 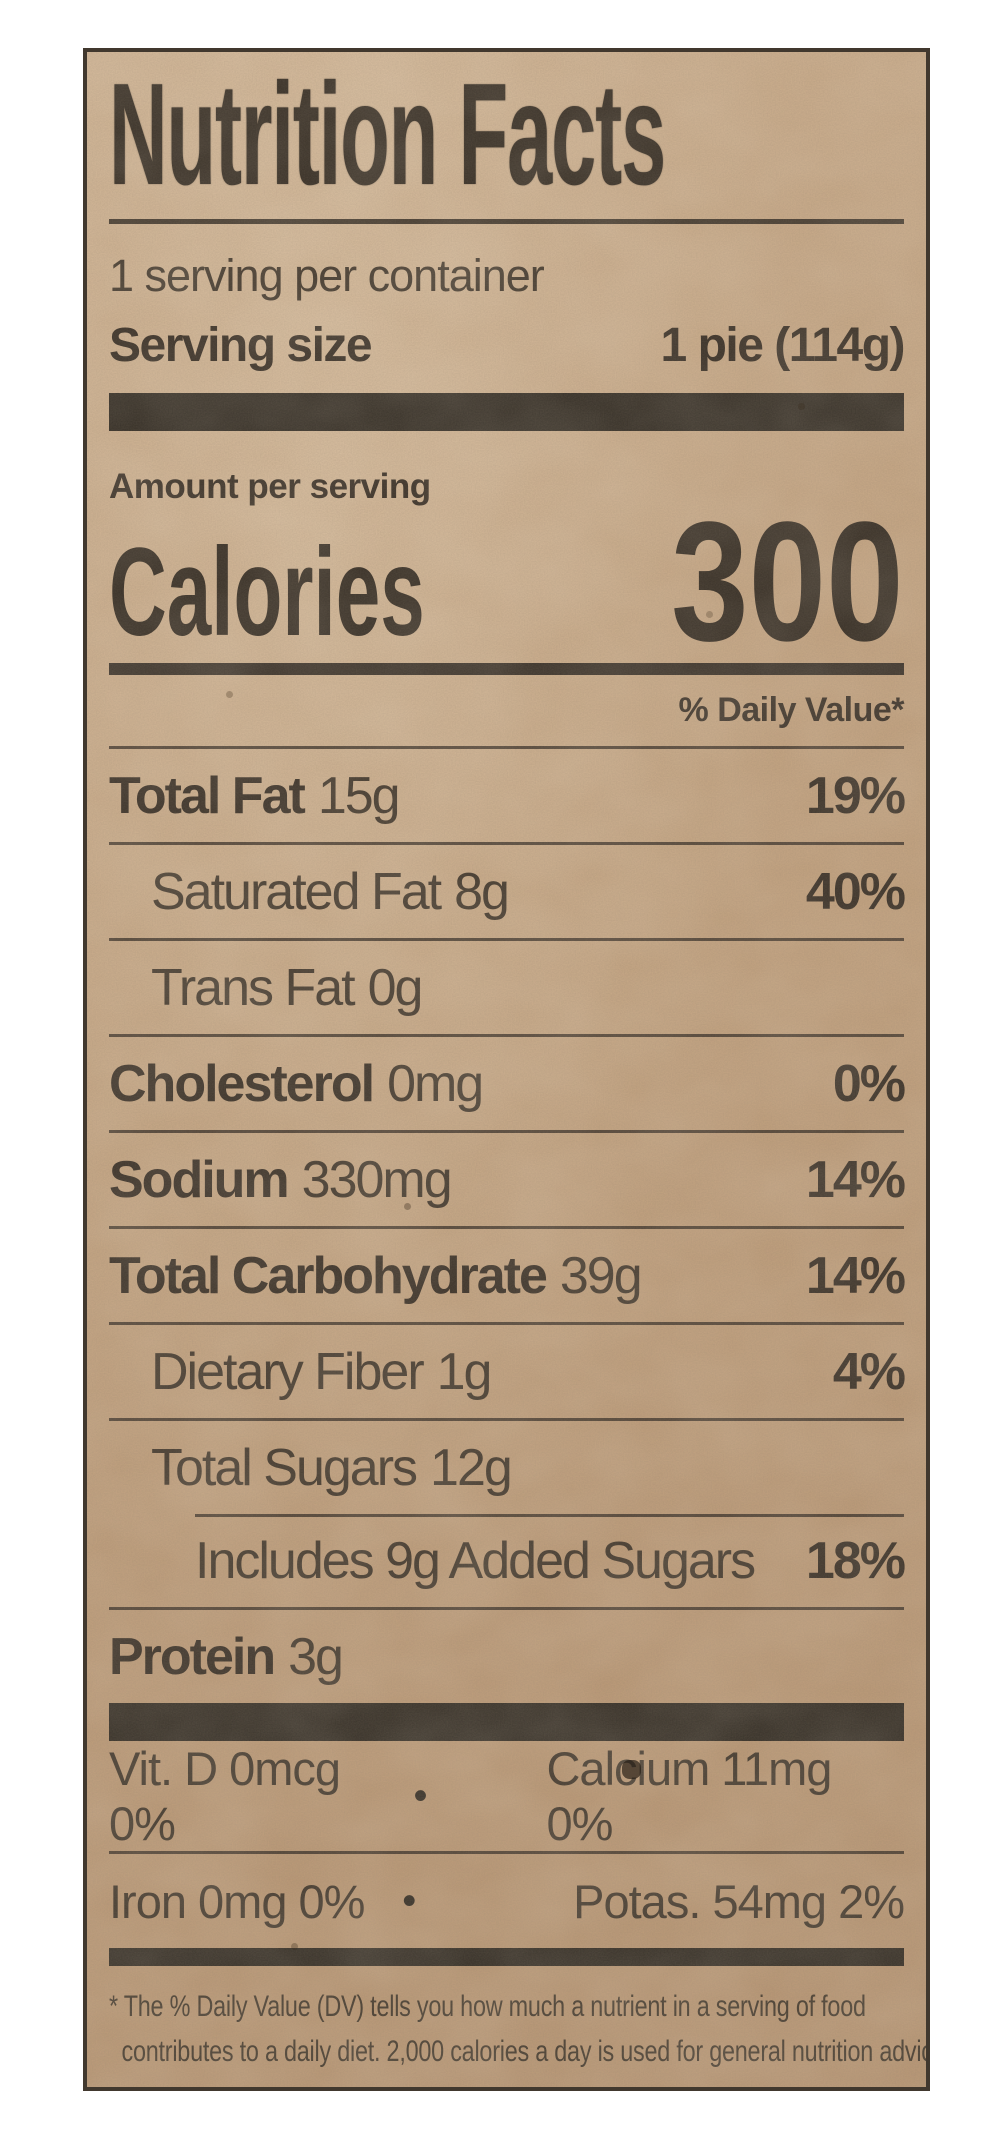 What do you see at coordinates (395, 987) in the screenshot?
I see `nutrient-amount: 0g` at bounding box center [395, 987].